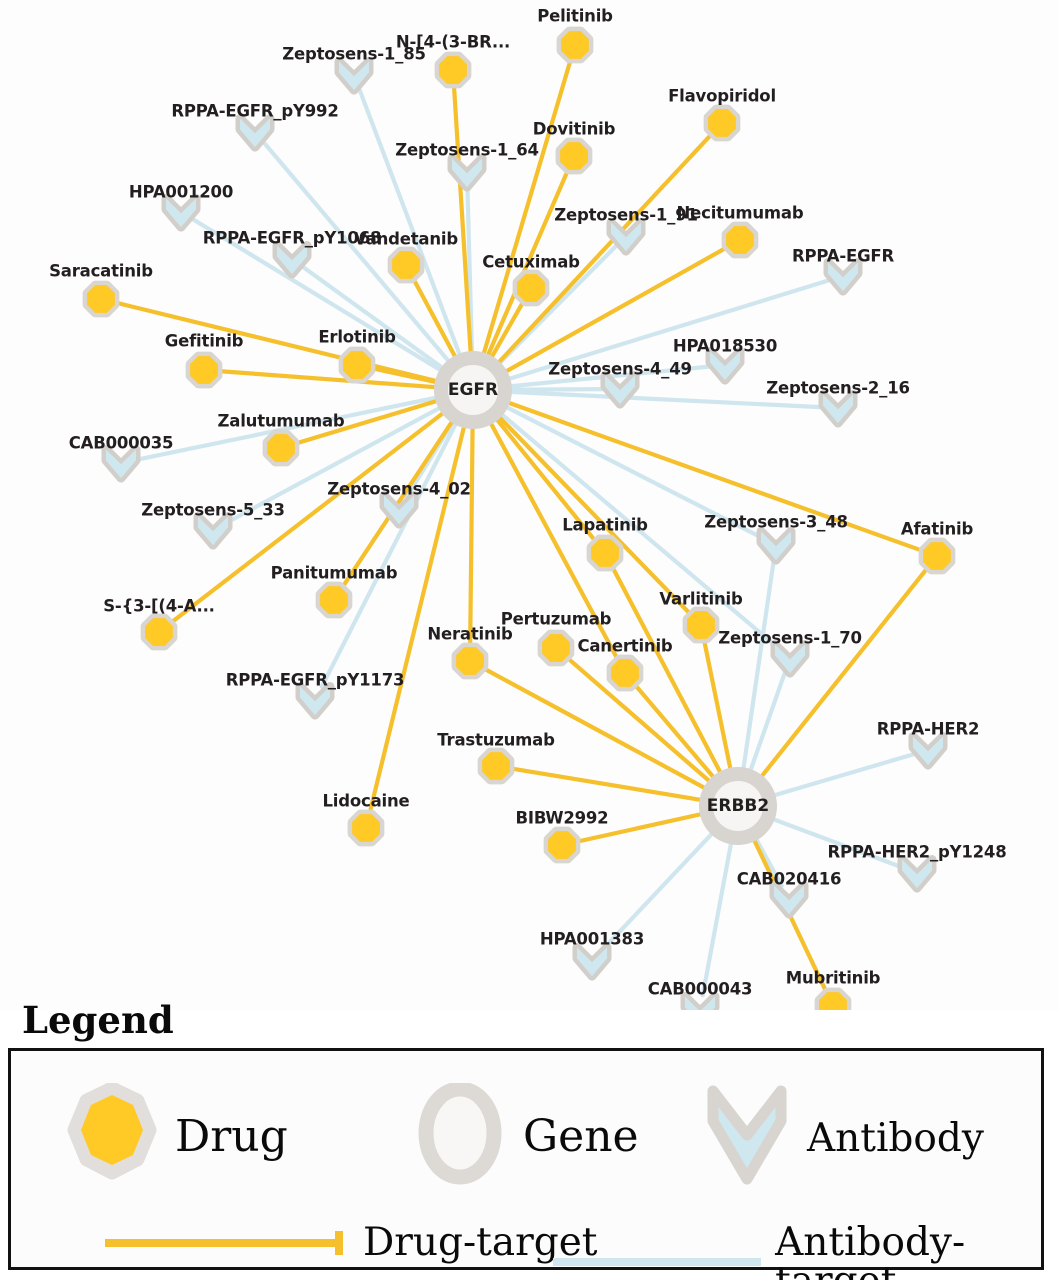 The width and height of the screenshot is (1059, 1280). I want to click on antibody-target-edge-icon, so click(657, 1262).